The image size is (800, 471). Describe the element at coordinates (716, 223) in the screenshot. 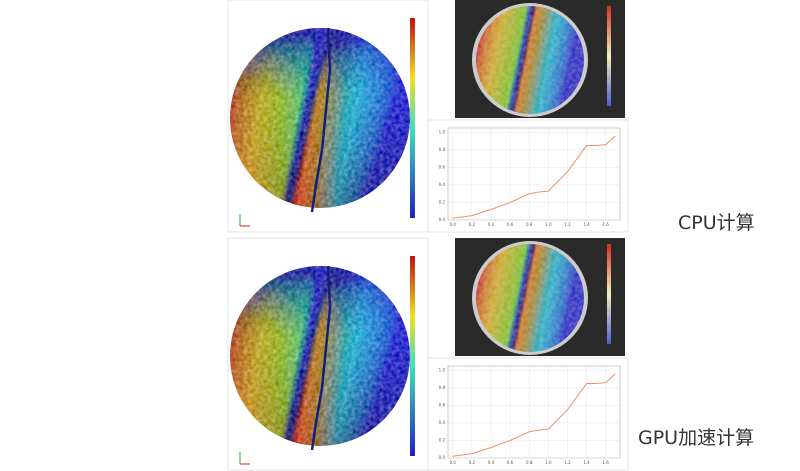

I see `cpu-label: CPU计算` at that location.